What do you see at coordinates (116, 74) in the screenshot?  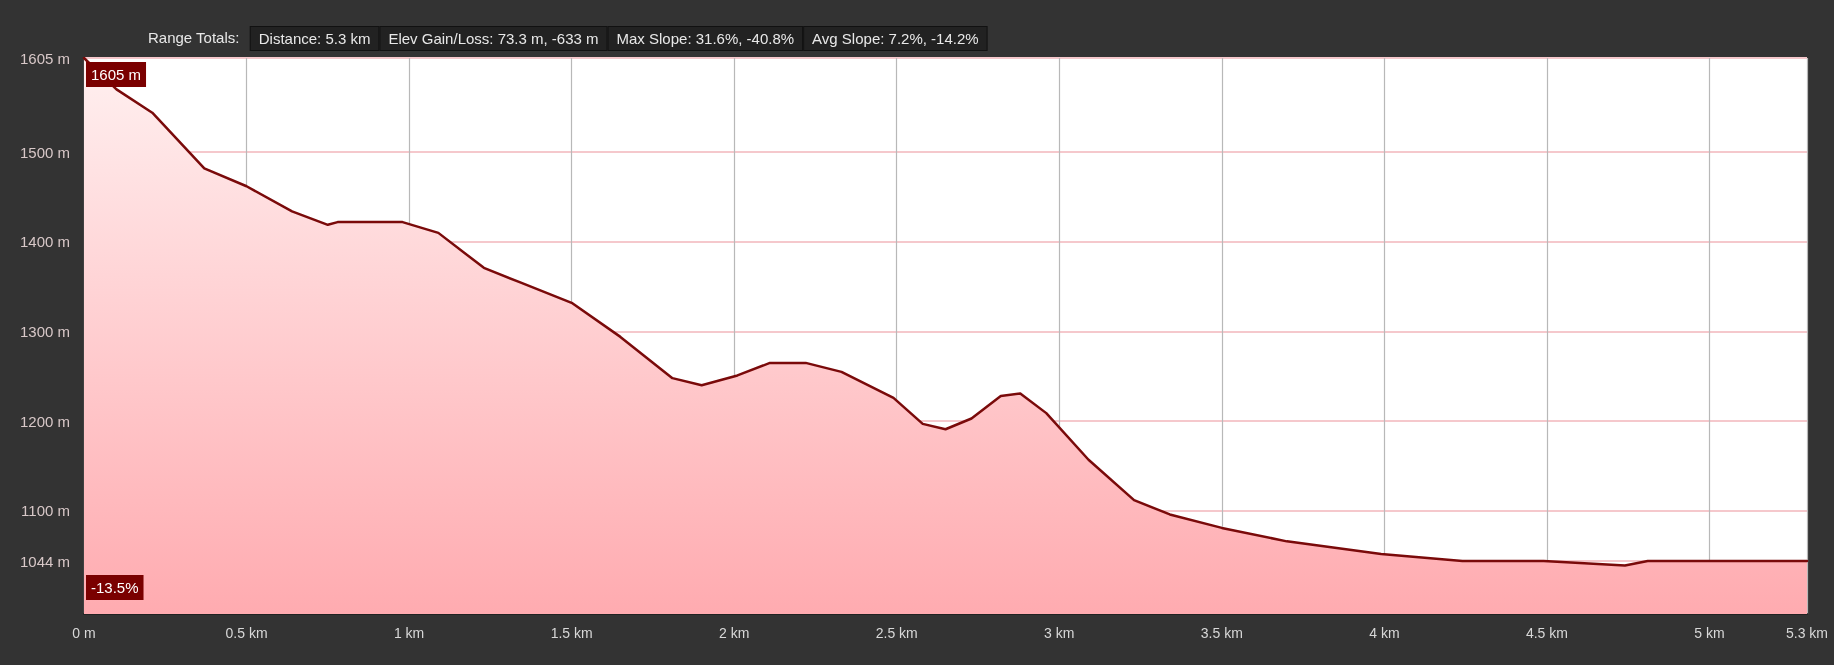 I see `annotation: 1605 m` at bounding box center [116, 74].